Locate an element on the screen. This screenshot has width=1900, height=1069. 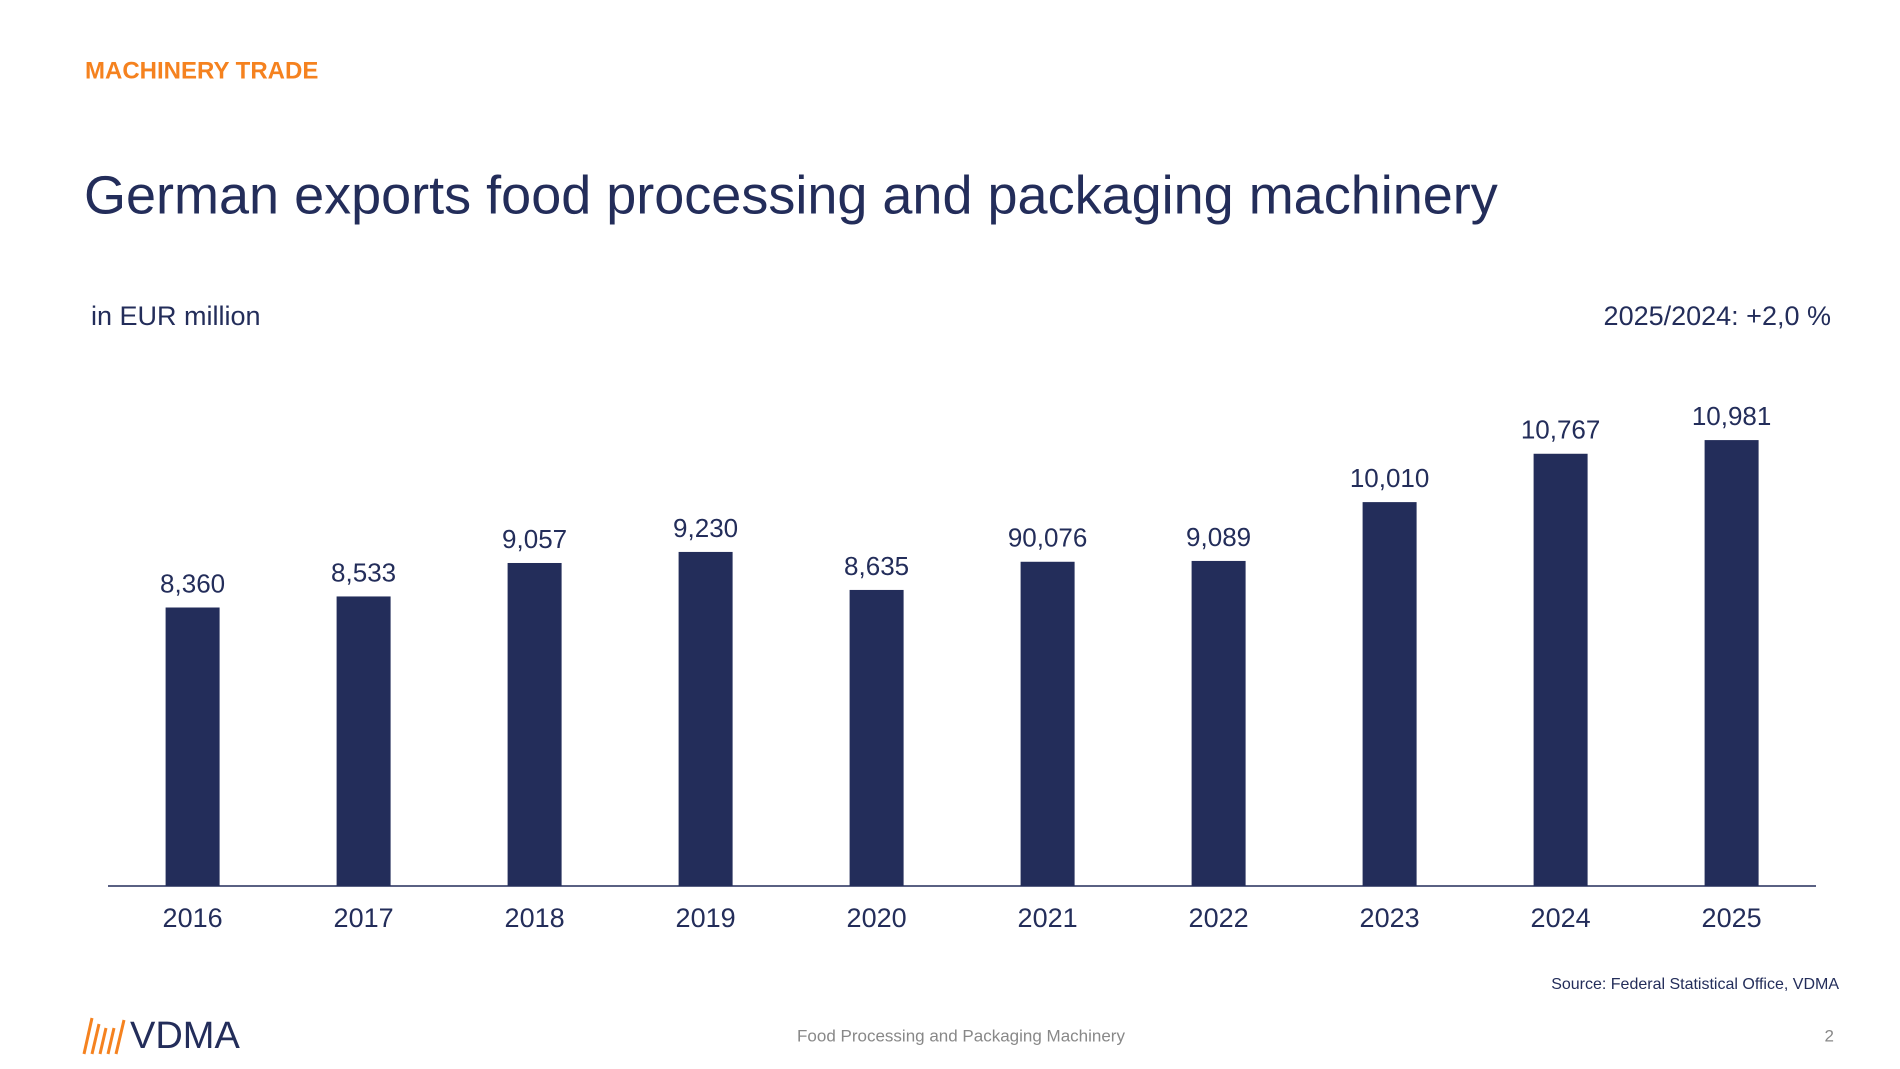
x-tick-label: 2020 is located at coordinates (877, 918).